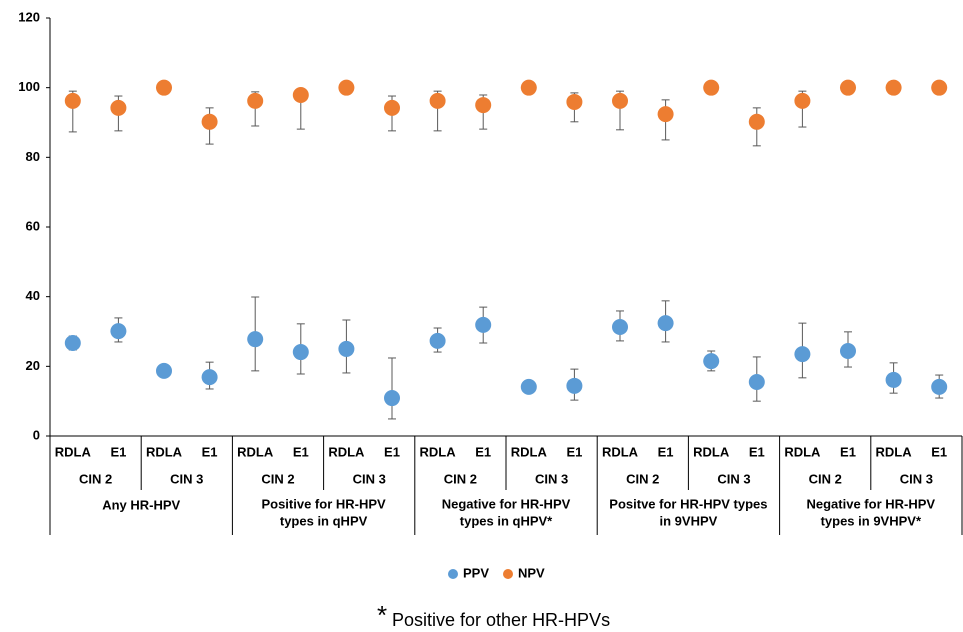 This screenshot has height=632, width=963. I want to click on y-tick-label: 40, so click(33, 295).